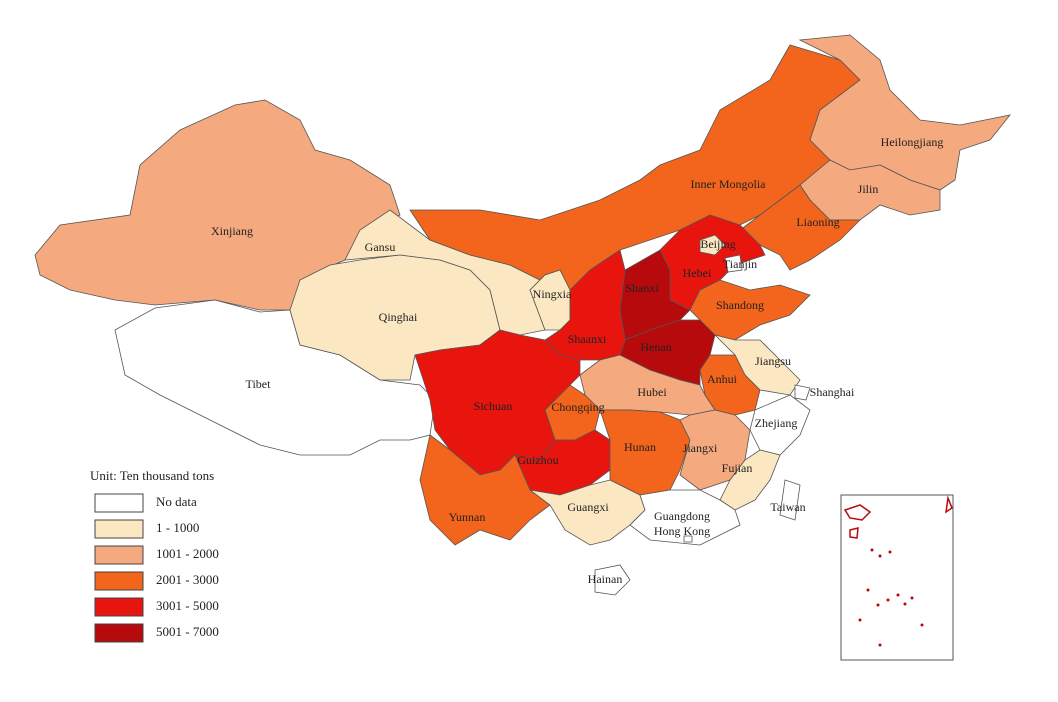 The height and width of the screenshot is (702, 1058). What do you see at coordinates (652, 392) in the screenshot?
I see `province-label: Hubei` at bounding box center [652, 392].